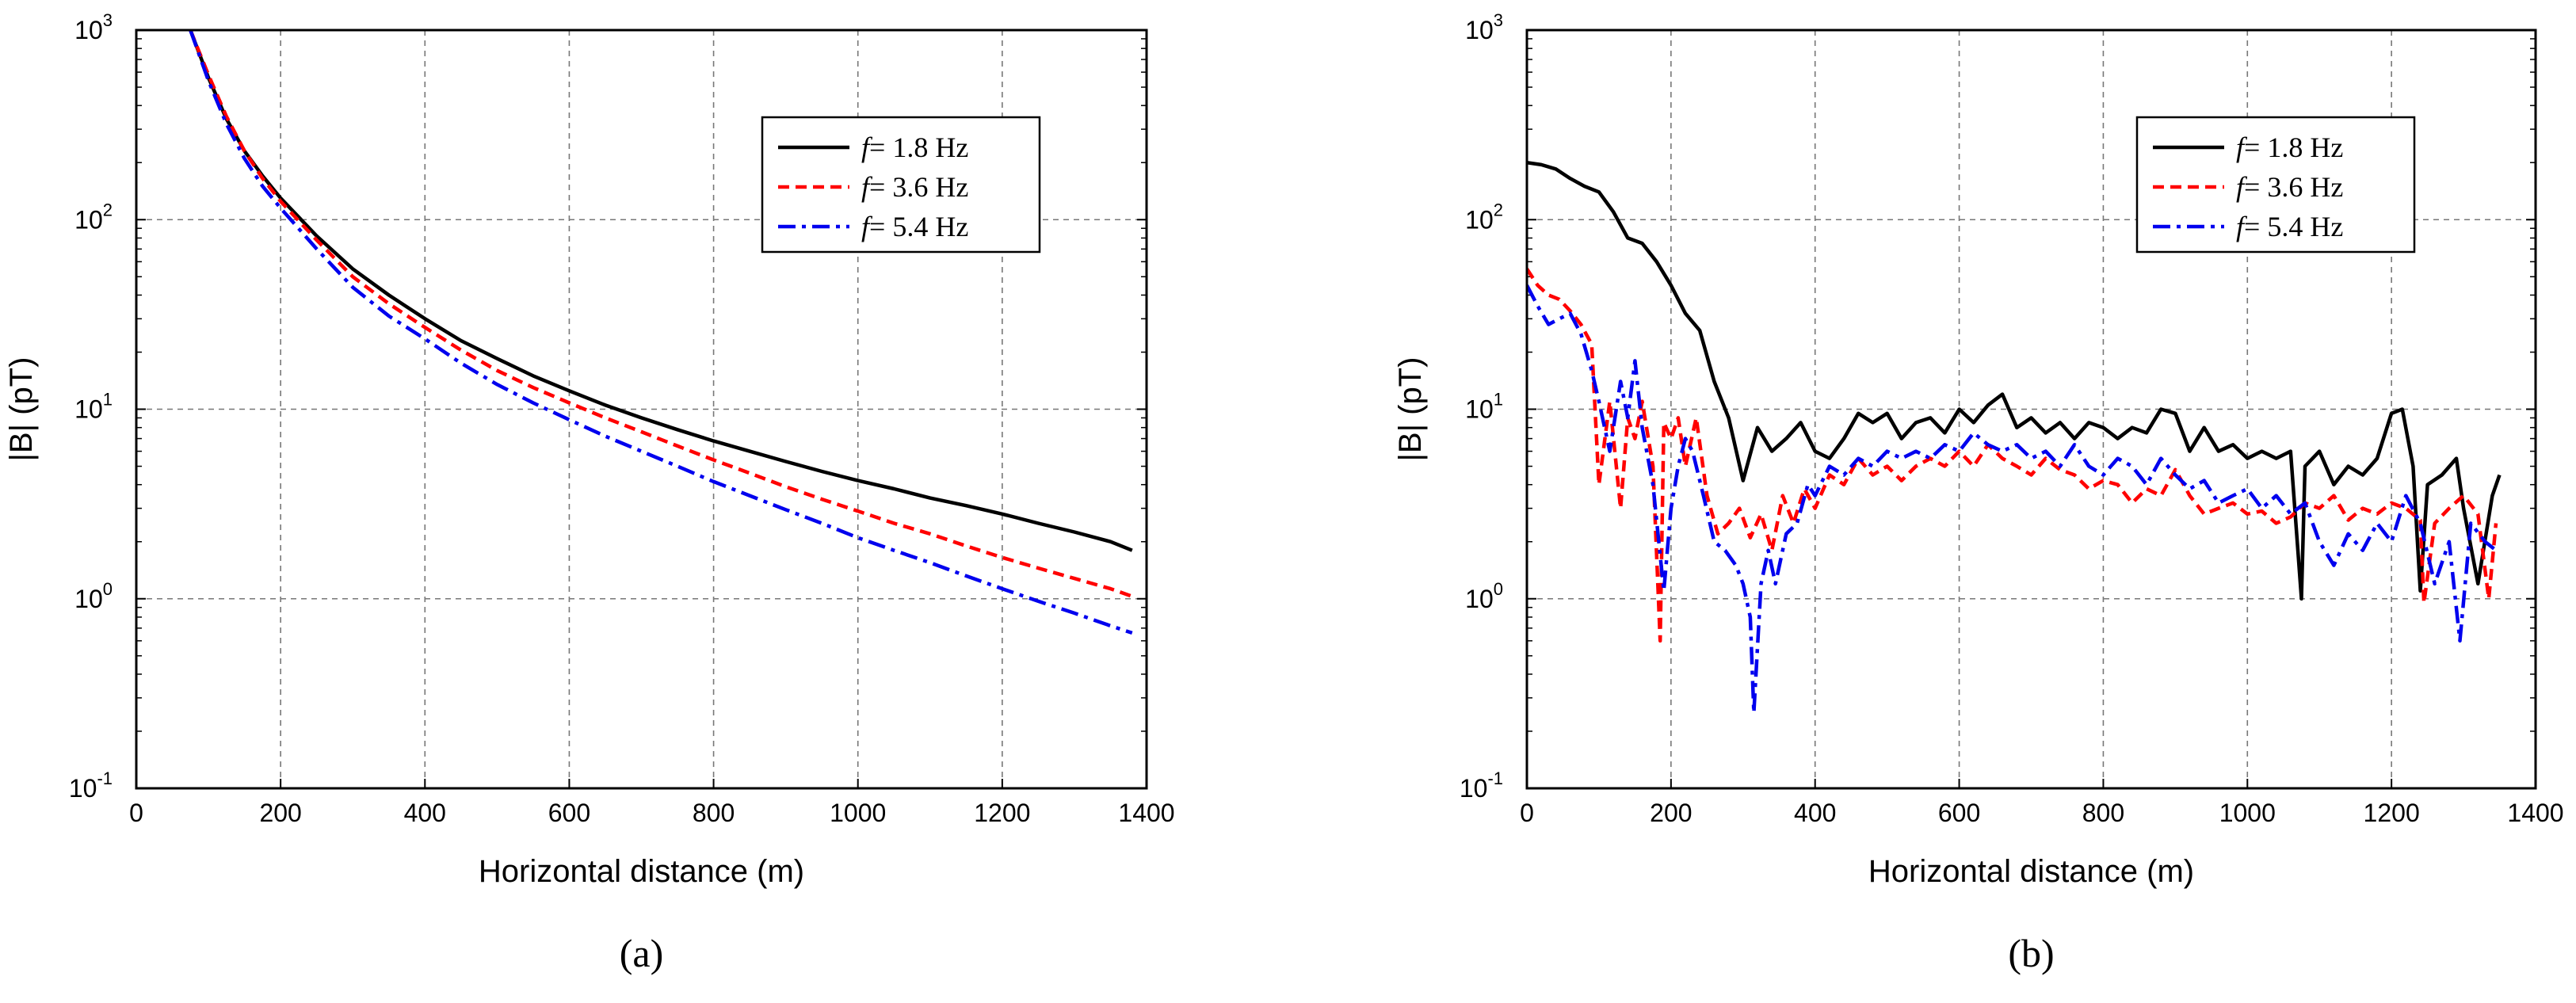 The width and height of the screenshot is (2576, 1003). Describe the element at coordinates (2031, 953) in the screenshot. I see `panel-label: (b)` at that location.